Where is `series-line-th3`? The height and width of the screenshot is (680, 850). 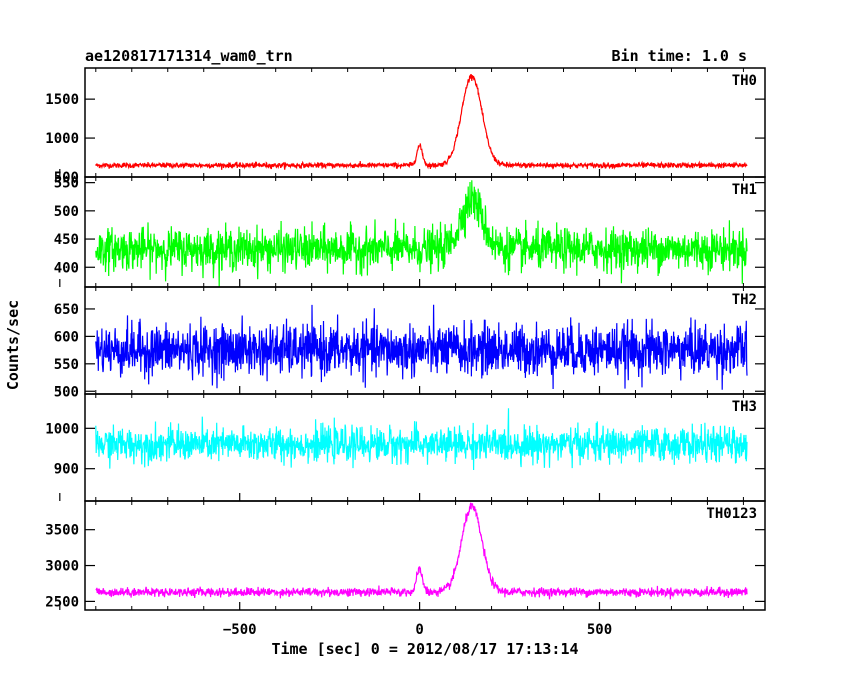
series-line-th3 is located at coordinates (421, 439).